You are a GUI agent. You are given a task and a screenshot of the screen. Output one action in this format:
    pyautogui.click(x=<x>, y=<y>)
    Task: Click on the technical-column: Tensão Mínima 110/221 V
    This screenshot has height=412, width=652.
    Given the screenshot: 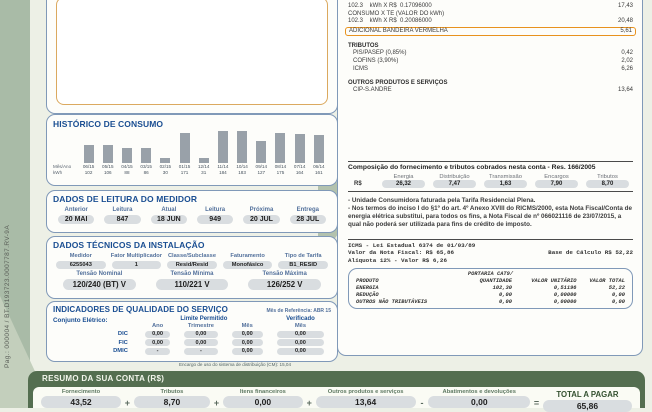 What is the action you would take?
    pyautogui.click(x=192, y=280)
    